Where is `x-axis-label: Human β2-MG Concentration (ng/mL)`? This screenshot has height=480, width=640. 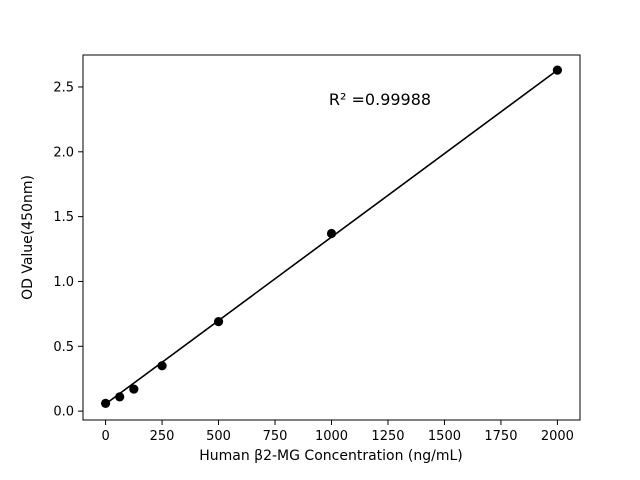
x-axis-label: Human β2-MG Concentration (ng/mL) is located at coordinates (331, 456).